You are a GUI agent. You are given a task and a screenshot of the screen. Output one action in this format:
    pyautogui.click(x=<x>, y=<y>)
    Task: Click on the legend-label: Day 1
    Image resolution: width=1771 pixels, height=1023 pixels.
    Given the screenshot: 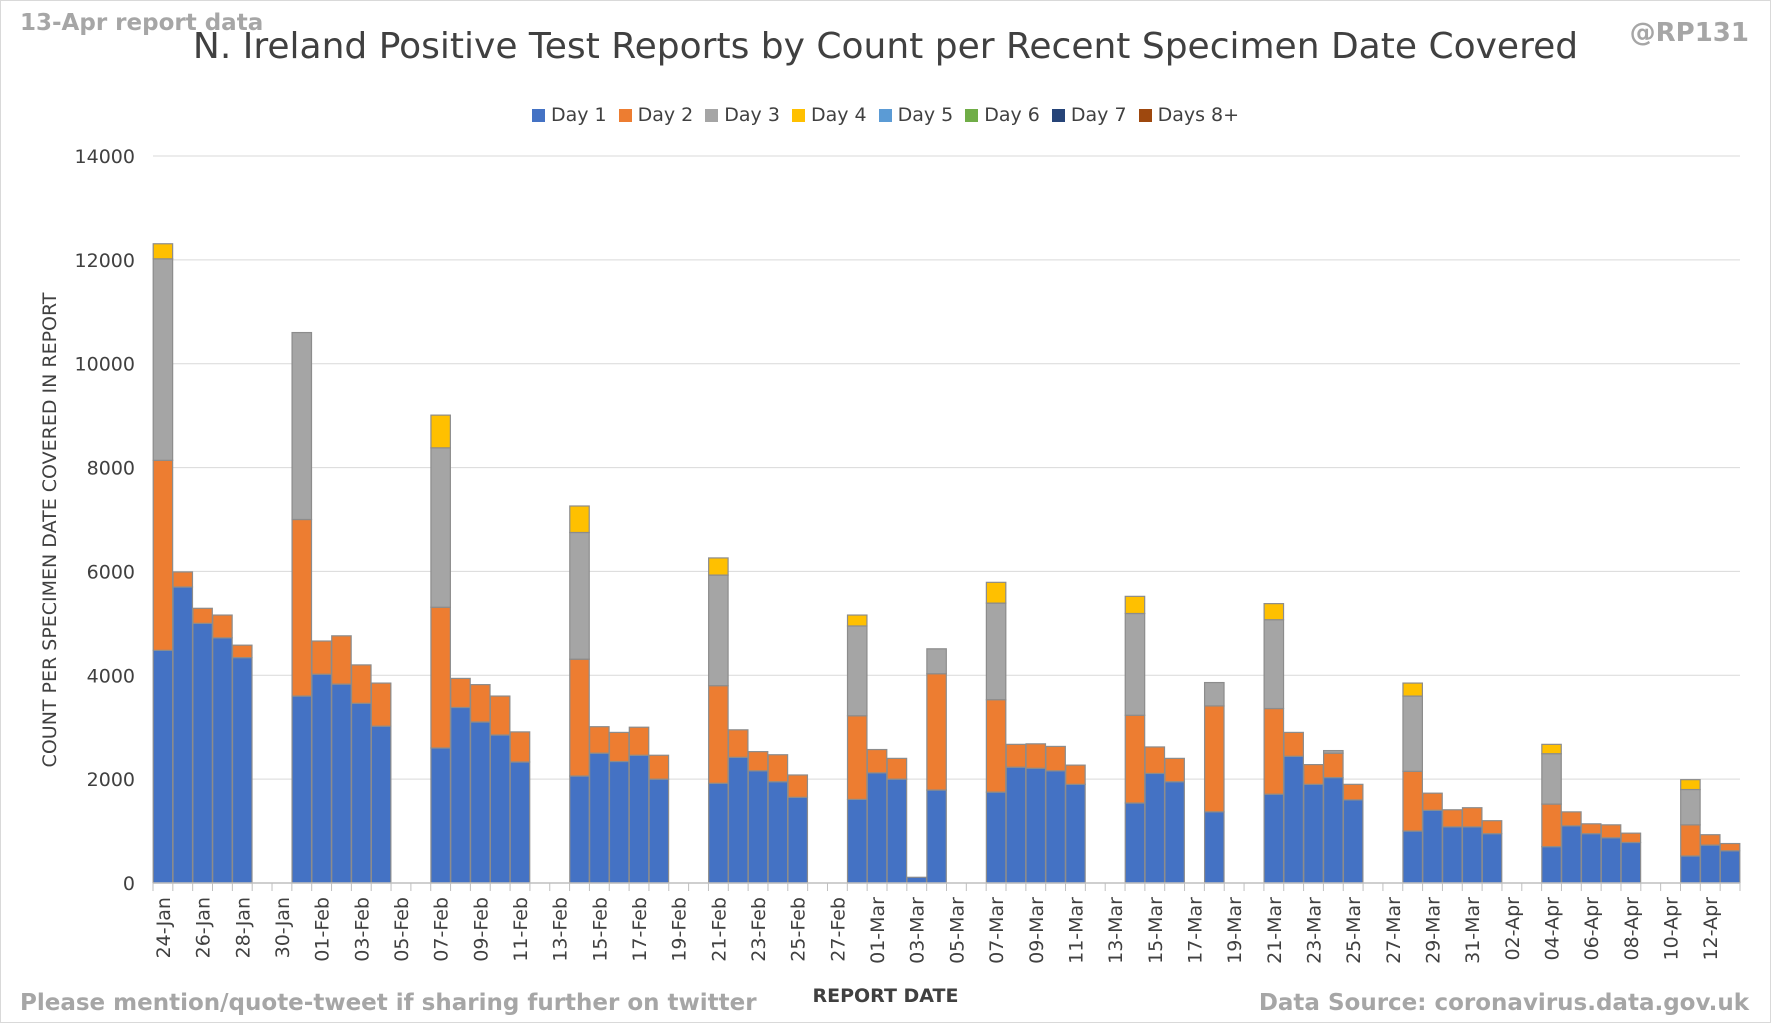 What is the action you would take?
    pyautogui.click(x=578, y=115)
    